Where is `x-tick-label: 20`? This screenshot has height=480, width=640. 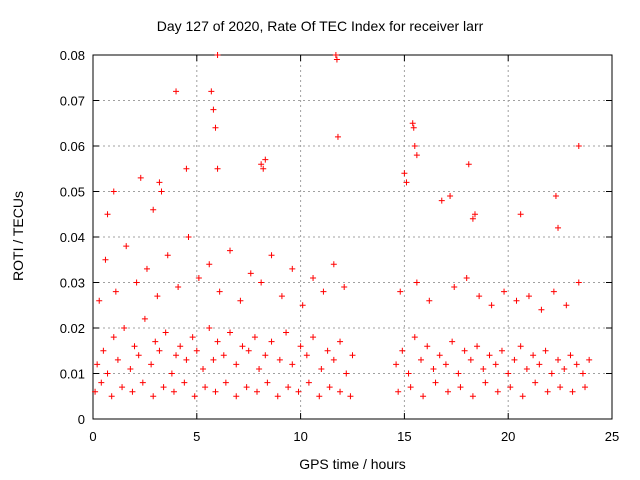 x-tick-label: 20 is located at coordinates (508, 436).